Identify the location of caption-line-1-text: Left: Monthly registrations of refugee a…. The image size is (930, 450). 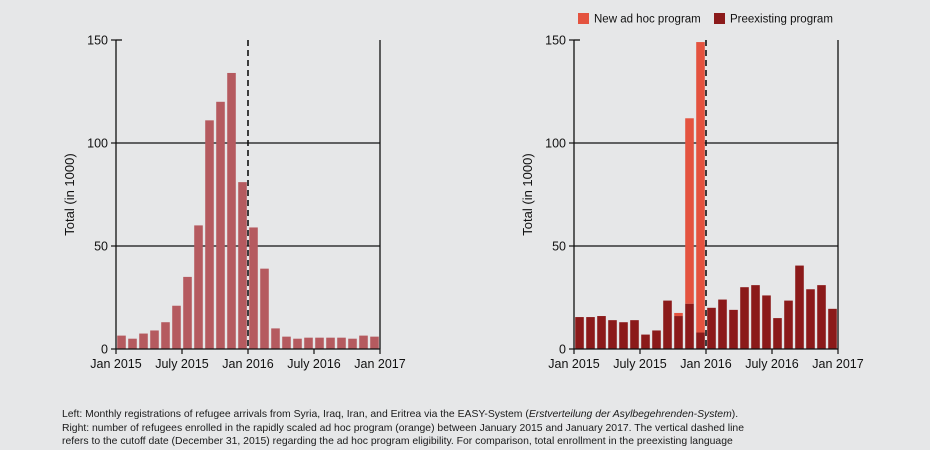
(295, 414).